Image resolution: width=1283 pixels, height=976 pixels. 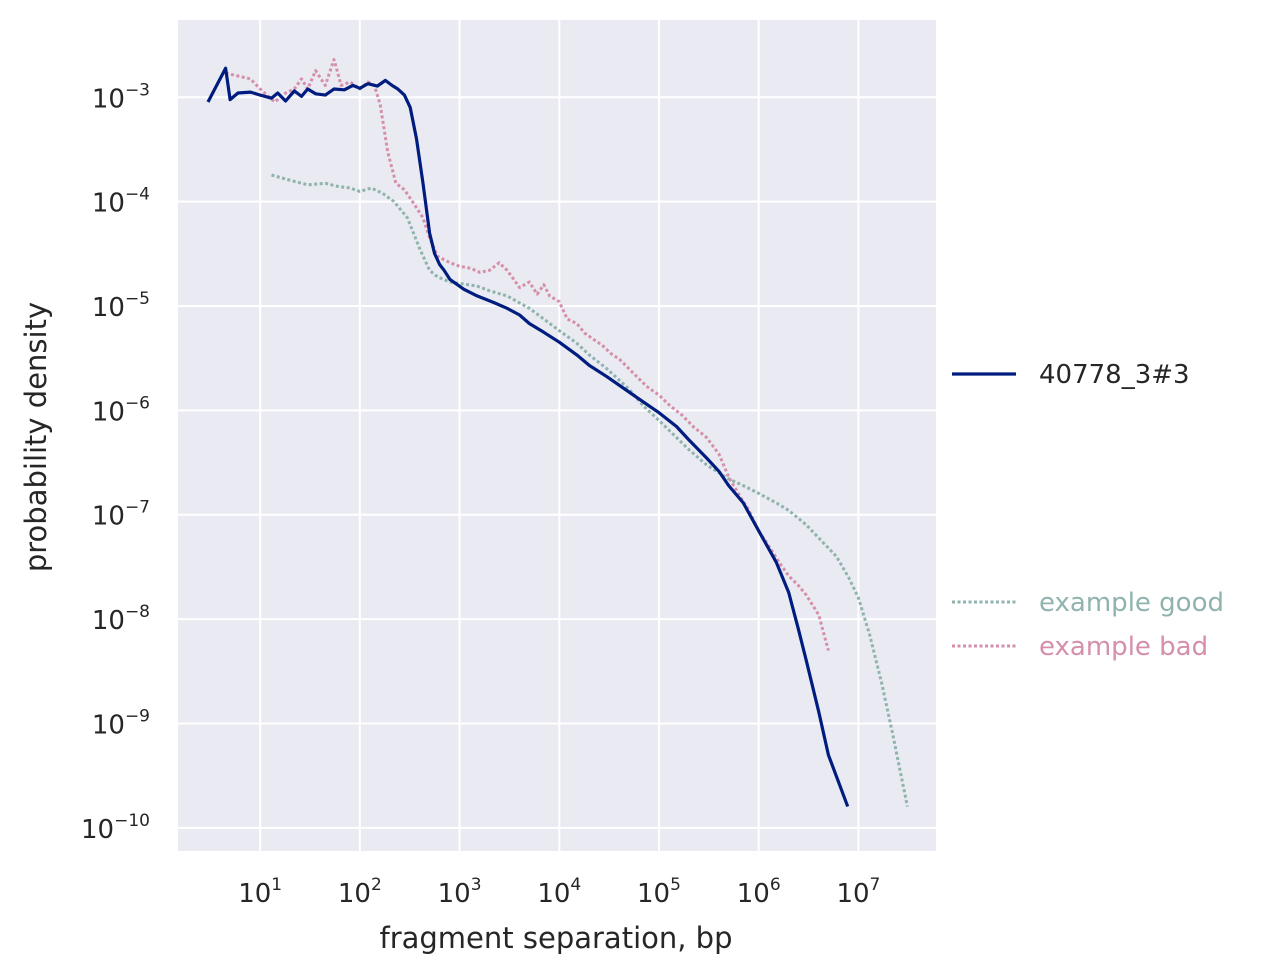 I want to click on x-axis-title: fragment separation, bp, so click(x=556, y=938).